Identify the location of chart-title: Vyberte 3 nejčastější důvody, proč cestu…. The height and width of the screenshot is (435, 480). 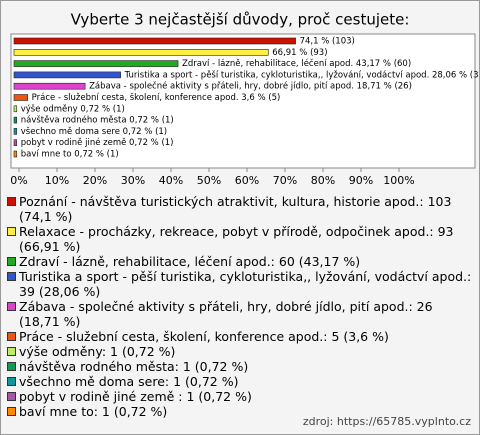
(240, 20).